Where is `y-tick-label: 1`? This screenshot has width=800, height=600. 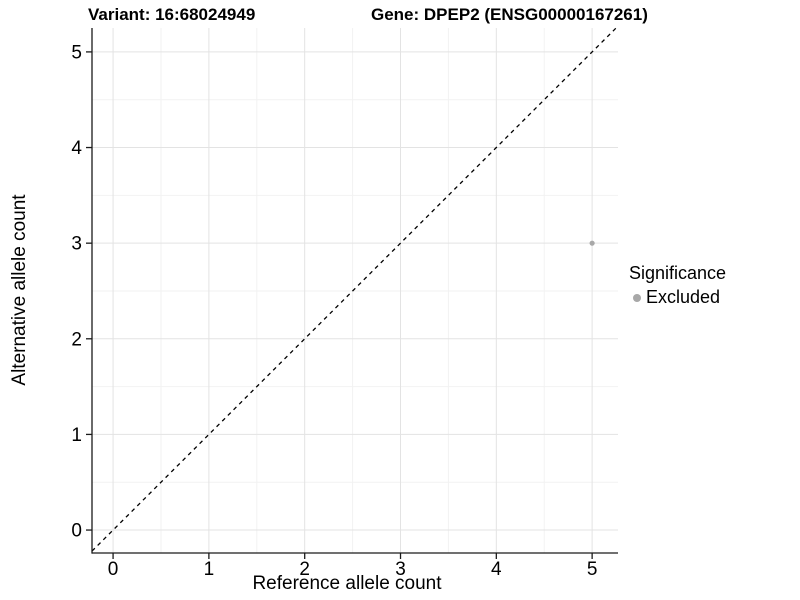
y-tick-label: 1 is located at coordinates (76, 435).